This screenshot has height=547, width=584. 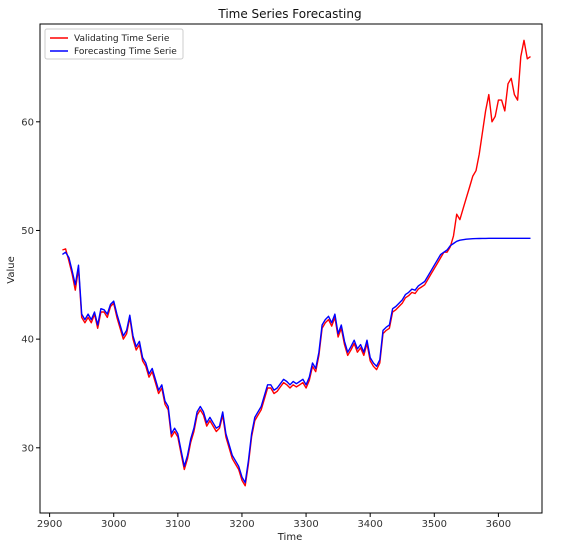 I want to click on y-tick-label: 40, so click(x=27, y=340).